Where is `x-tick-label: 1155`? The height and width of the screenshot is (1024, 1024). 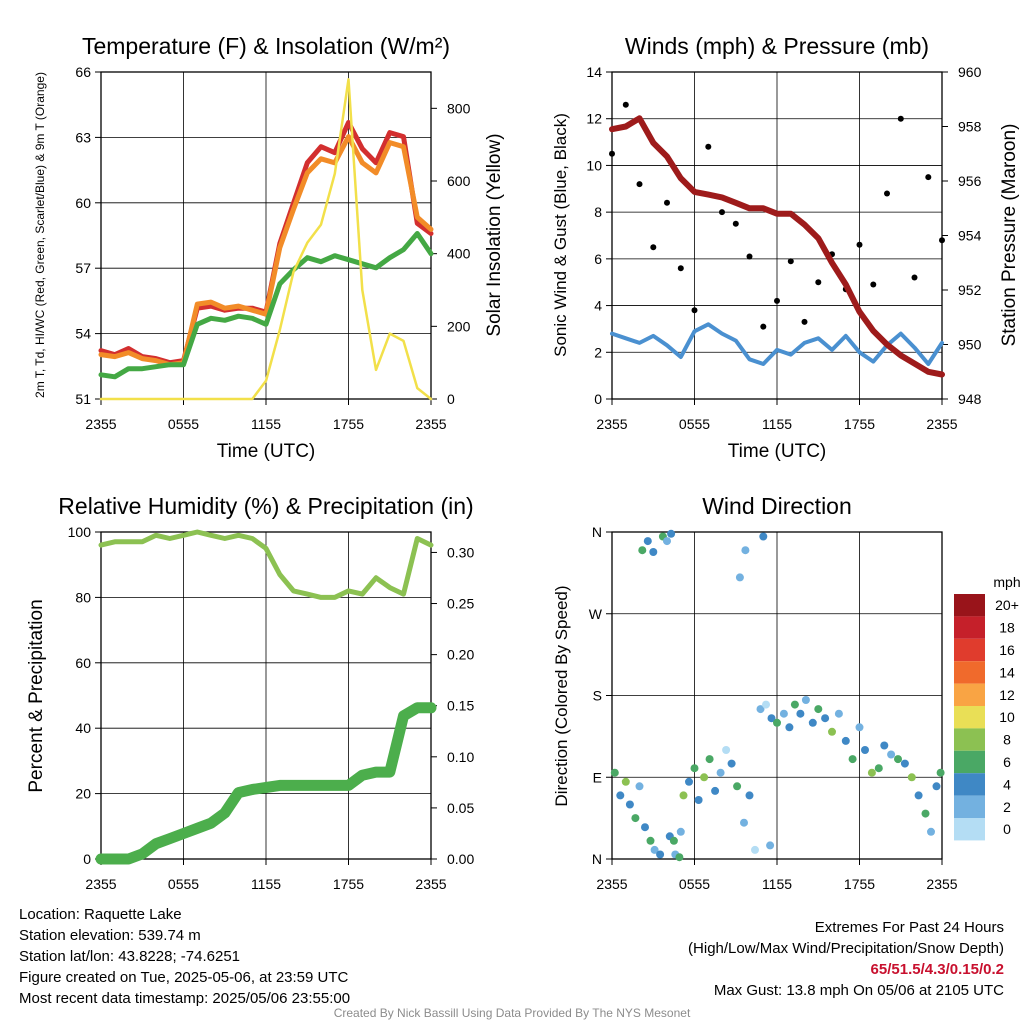
x-tick-label: 1155 is located at coordinates (266, 884).